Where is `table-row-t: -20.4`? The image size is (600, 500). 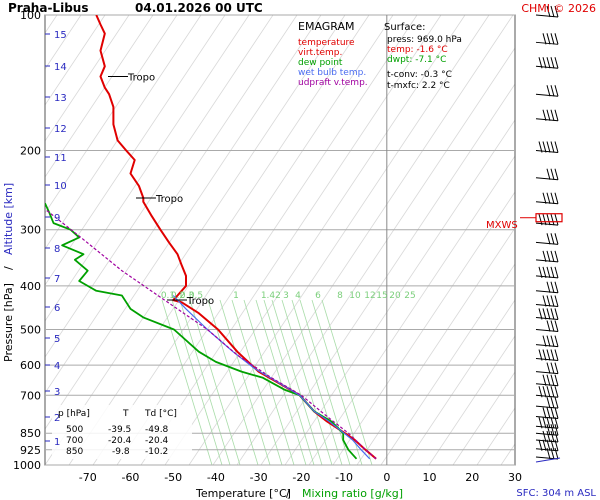
table-row-t: -20.4 is located at coordinates (120, 441).